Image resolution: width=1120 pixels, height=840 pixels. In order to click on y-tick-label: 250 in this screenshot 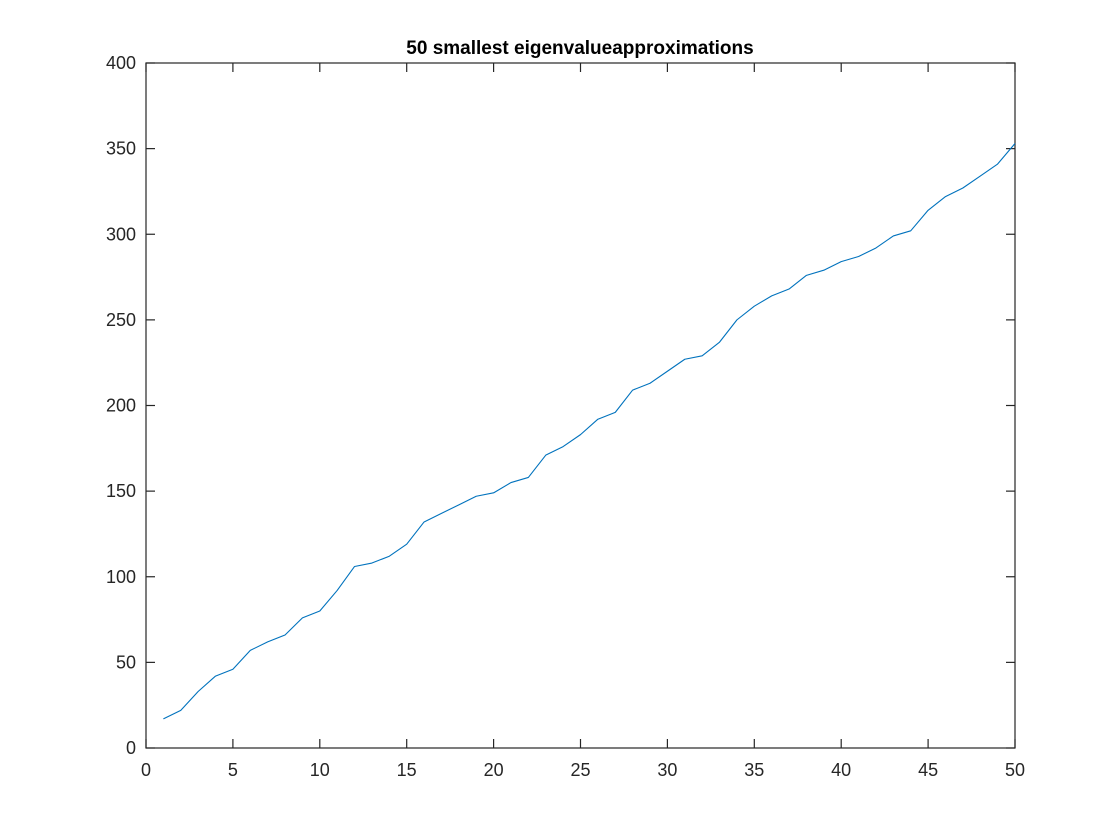, I will do `click(121, 320)`.